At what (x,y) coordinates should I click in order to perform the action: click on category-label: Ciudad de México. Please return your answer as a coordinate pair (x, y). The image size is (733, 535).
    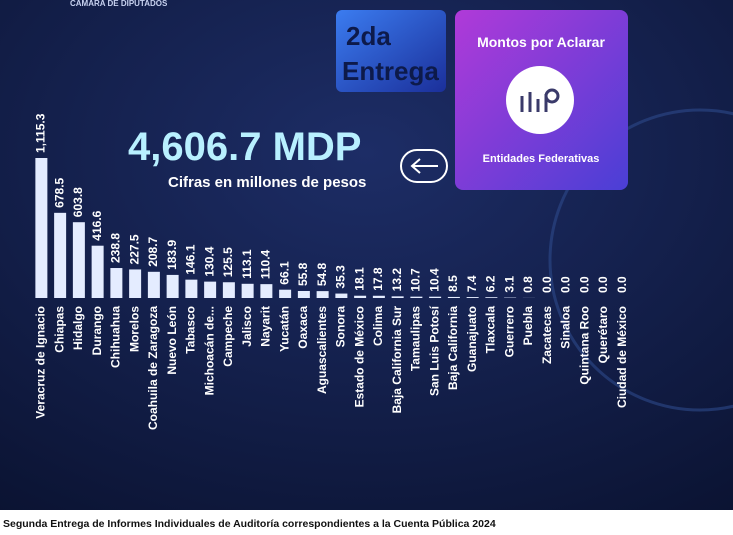
    Looking at the image, I should click on (622, 357).